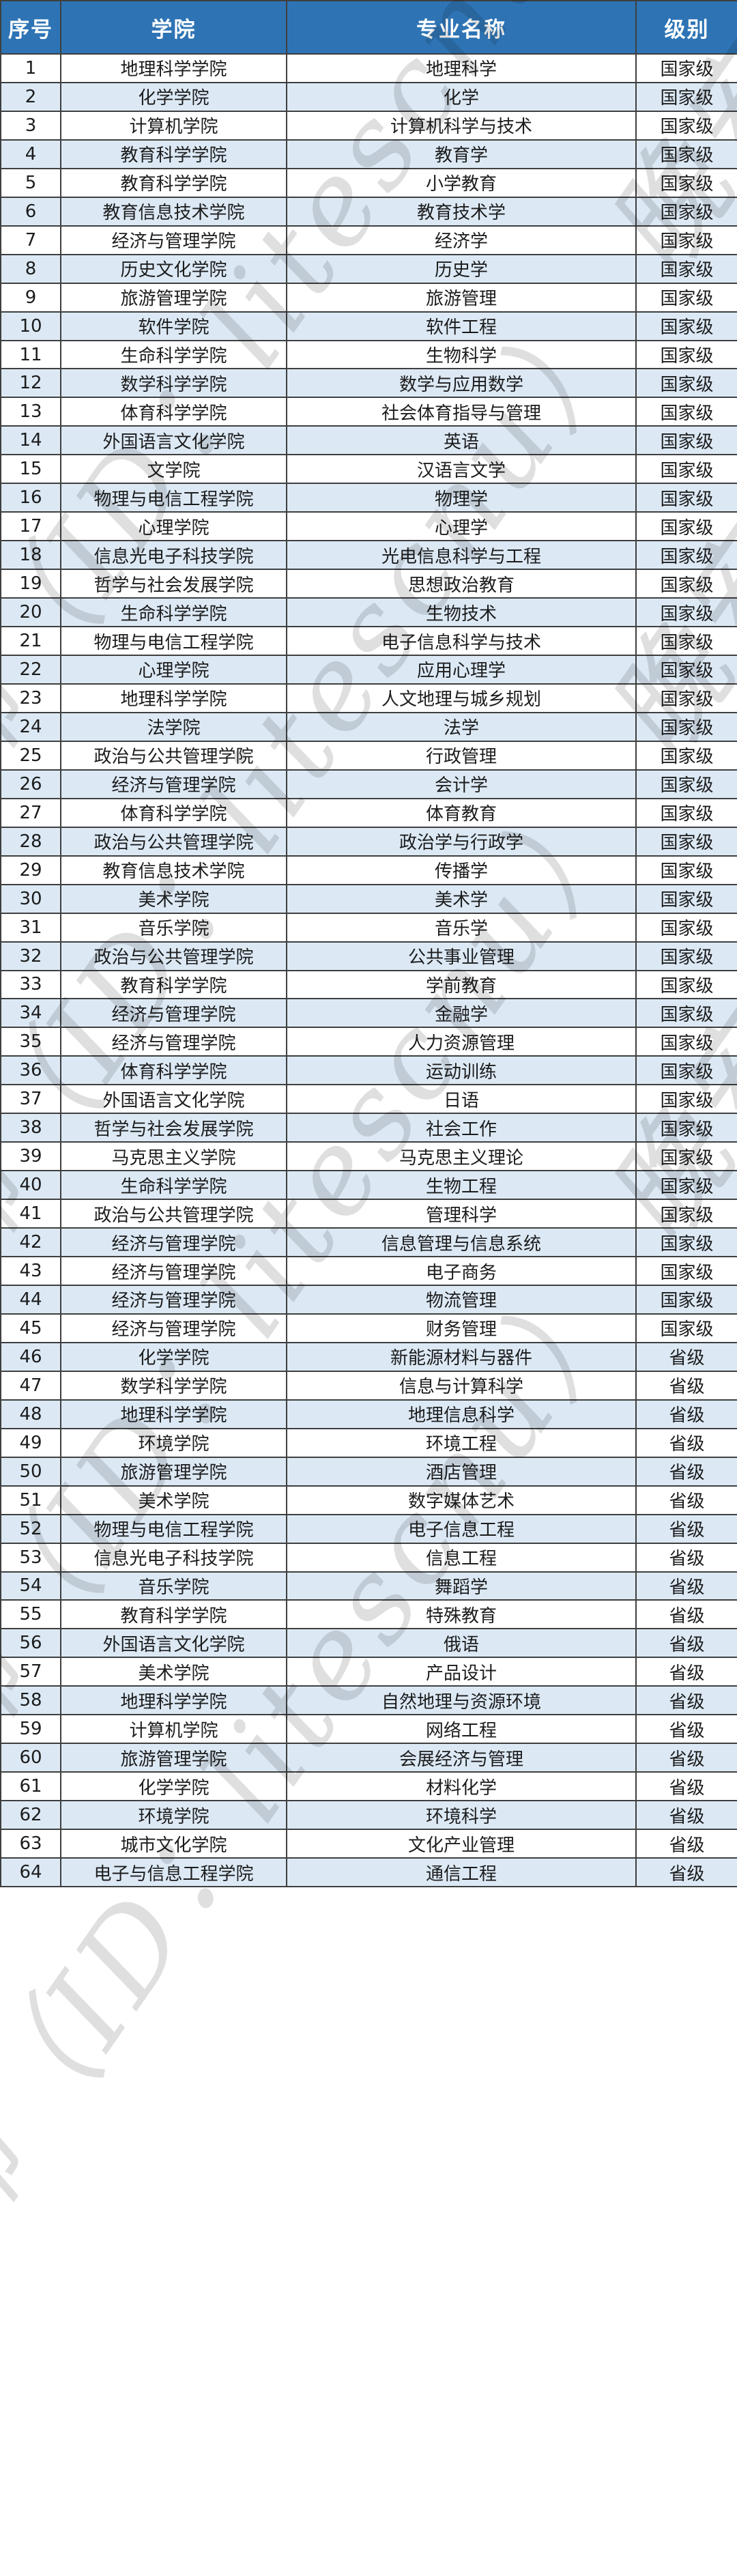 The image size is (737, 2576). I want to click on cell-major: 公共事业管理, so click(461, 956).